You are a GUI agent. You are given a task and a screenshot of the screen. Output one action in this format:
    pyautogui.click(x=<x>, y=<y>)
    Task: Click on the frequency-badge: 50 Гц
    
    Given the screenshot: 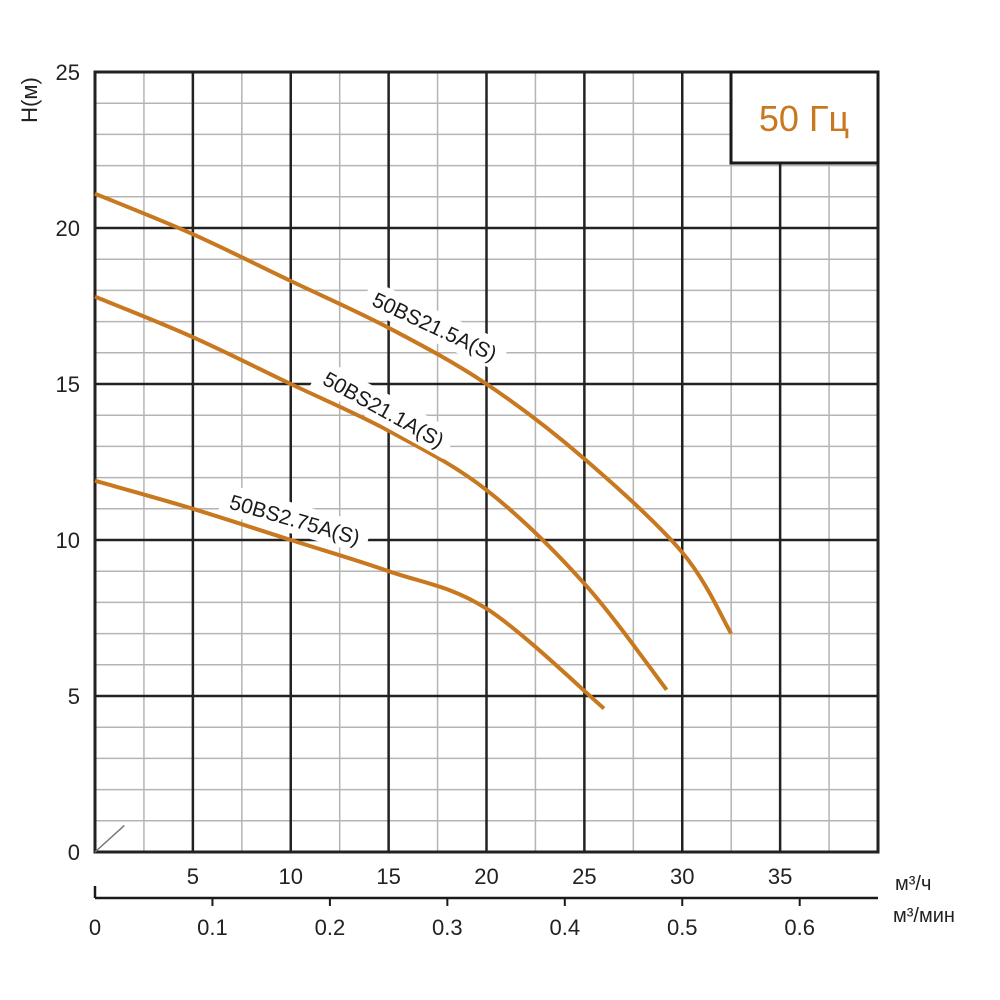 What is the action you would take?
    pyautogui.click(x=804, y=117)
    